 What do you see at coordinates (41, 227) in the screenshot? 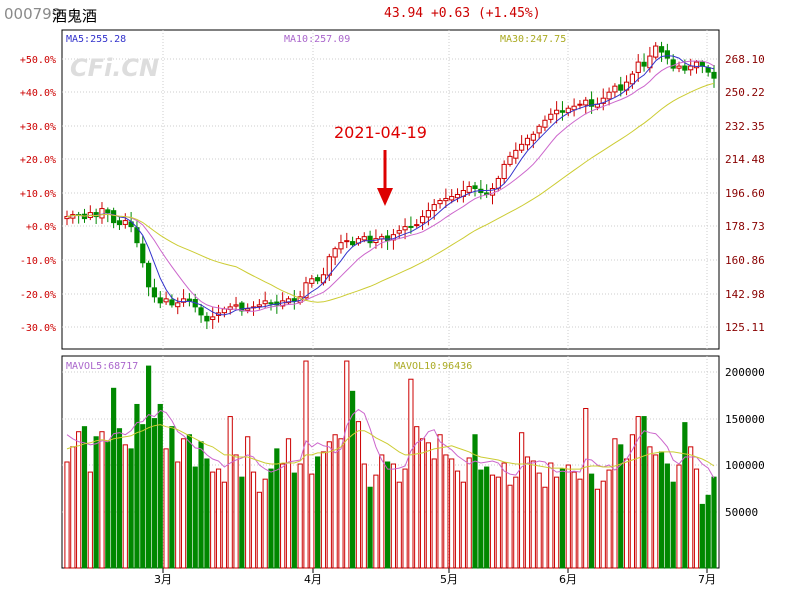
I see `left-axis-label: +0.0%` at bounding box center [41, 227].